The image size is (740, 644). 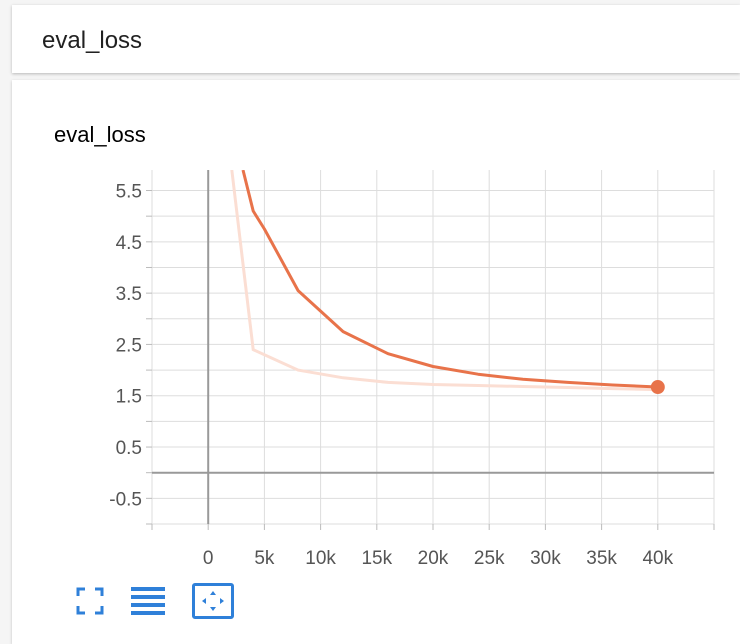 I want to click on x-tick-label: 30k, so click(x=545, y=558).